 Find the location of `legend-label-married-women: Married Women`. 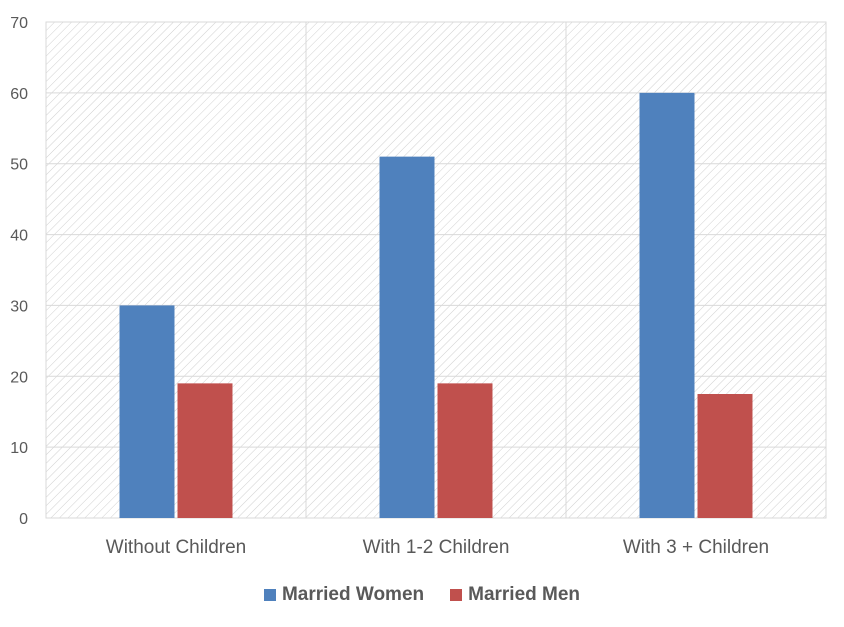

legend-label-married-women: Married Women is located at coordinates (353, 594).